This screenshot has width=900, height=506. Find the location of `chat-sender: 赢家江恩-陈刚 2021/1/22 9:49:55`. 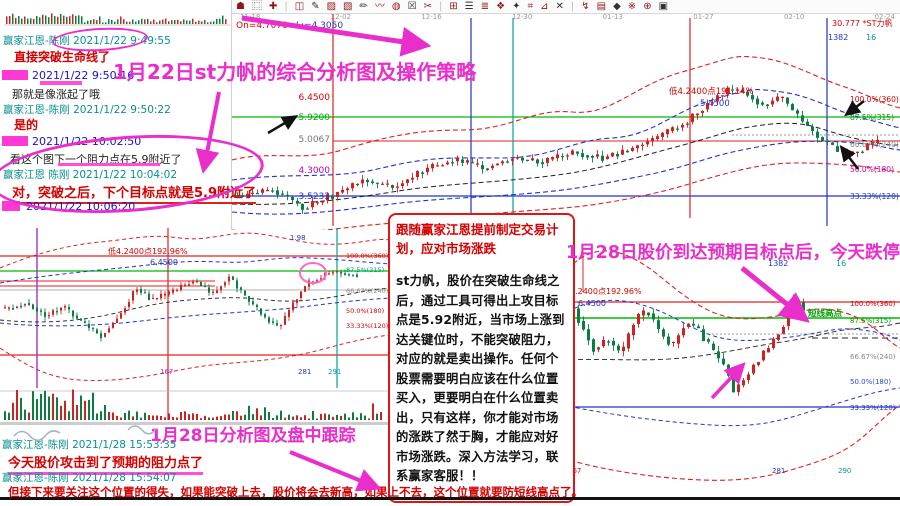

chat-sender: 赢家江恩-陈刚 2021/1/22 9:49:55 is located at coordinates (87, 41).